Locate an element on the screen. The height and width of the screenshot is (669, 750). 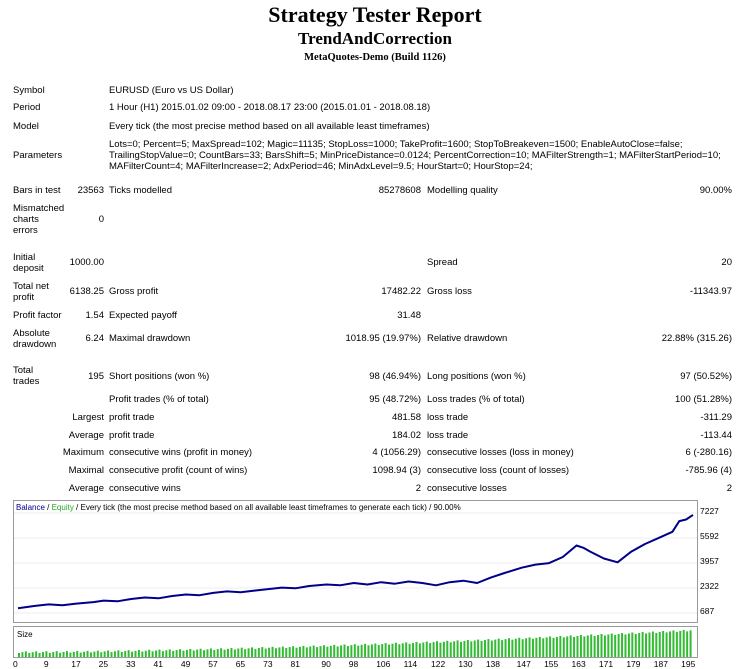
x-tick-label: 33 is located at coordinates (131, 664).